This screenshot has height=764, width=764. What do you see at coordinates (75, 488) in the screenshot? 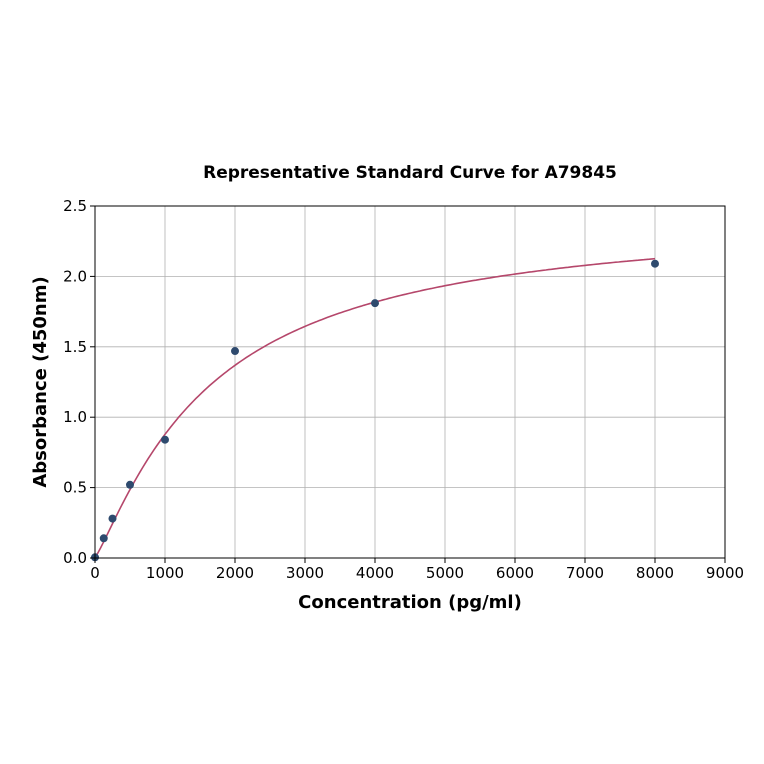
I see `y-tick-label: 0.5` at bounding box center [75, 488].